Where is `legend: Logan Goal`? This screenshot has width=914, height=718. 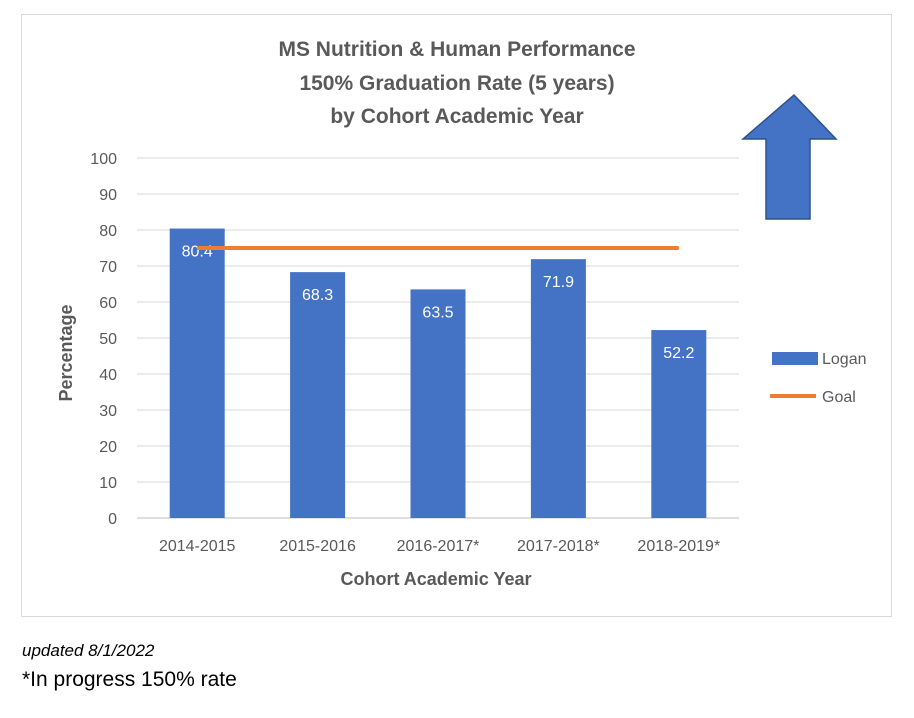 legend: Logan Goal is located at coordinates (818, 378).